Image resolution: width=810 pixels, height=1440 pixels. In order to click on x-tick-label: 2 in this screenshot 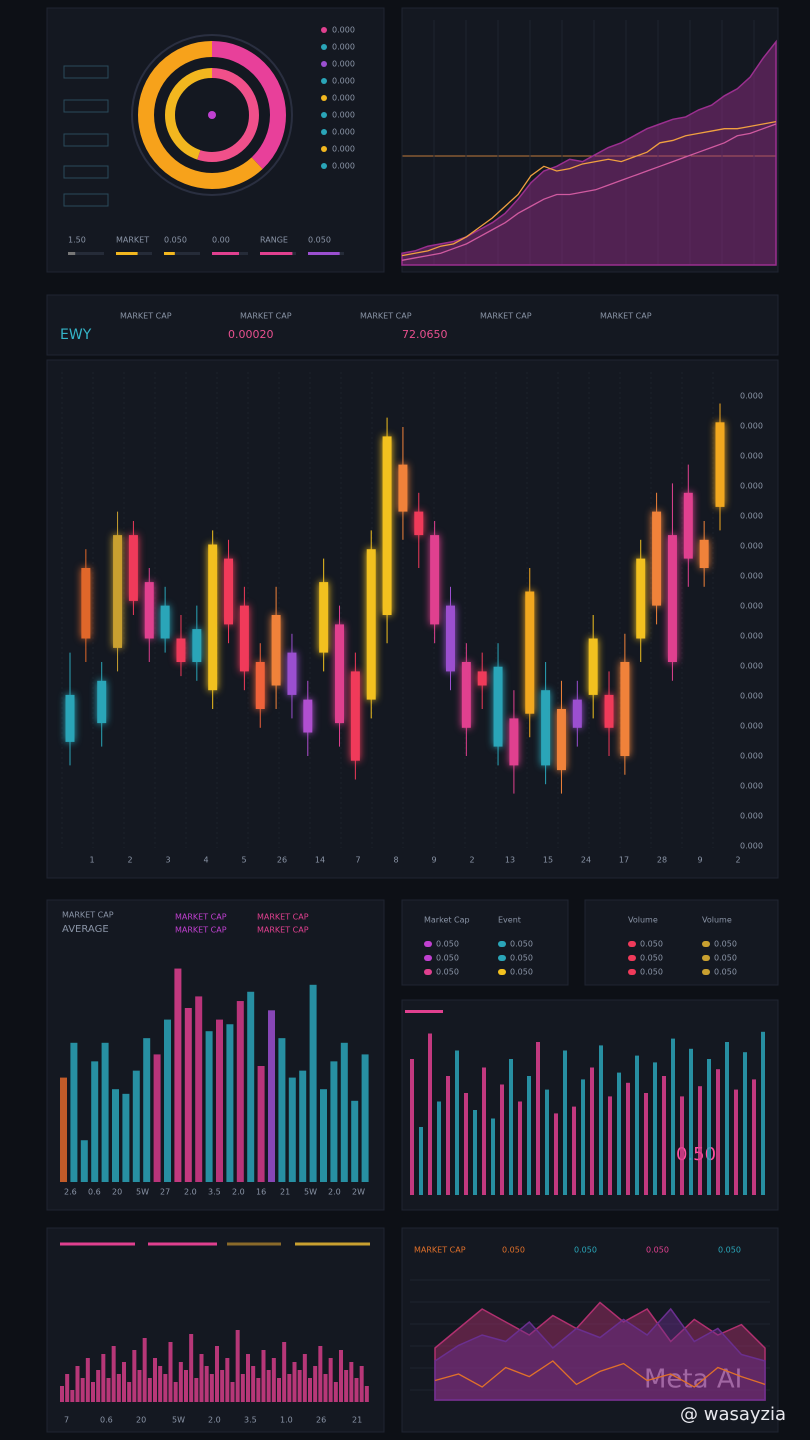, I will do `click(471, 860)`.